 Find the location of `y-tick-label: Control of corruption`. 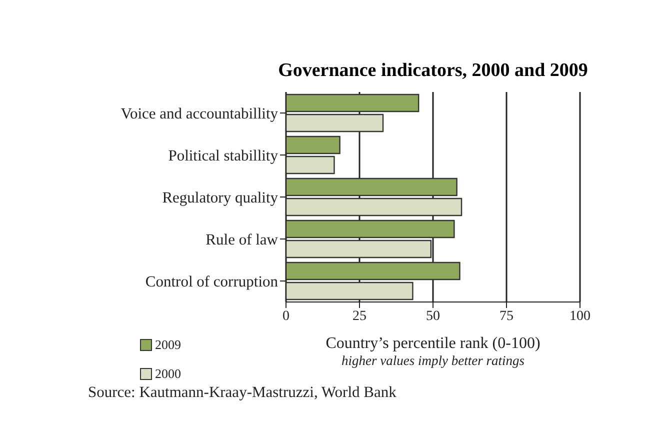

y-tick-label: Control of corruption is located at coordinates (211, 282).